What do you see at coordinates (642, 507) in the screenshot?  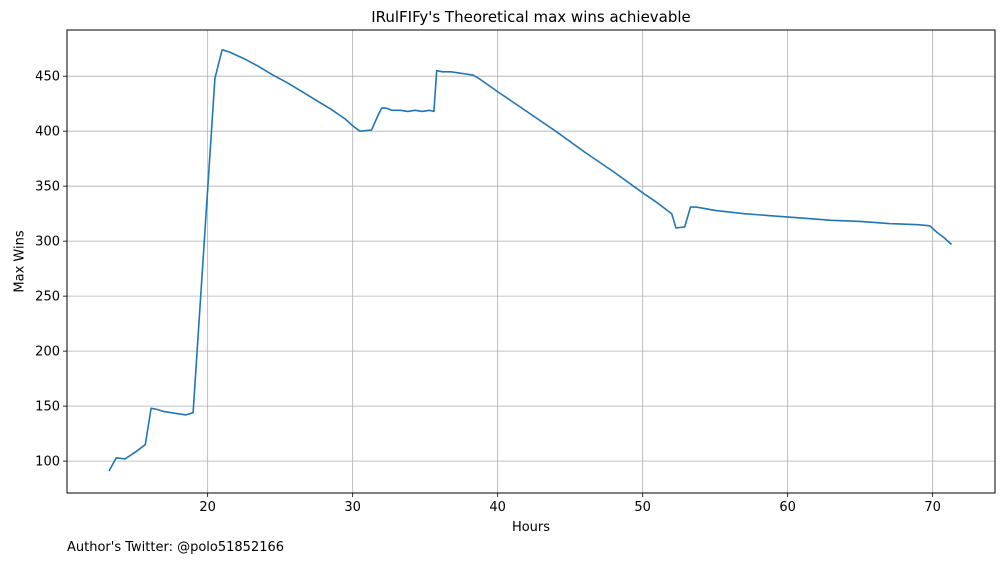 I see `x-tick-label: 50` at bounding box center [642, 507].